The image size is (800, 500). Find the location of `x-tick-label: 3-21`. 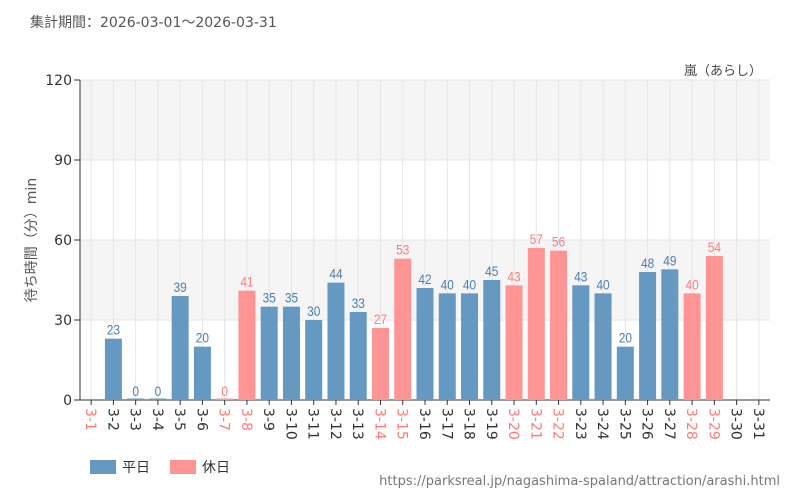

x-tick-label: 3-21 is located at coordinates (535, 424).